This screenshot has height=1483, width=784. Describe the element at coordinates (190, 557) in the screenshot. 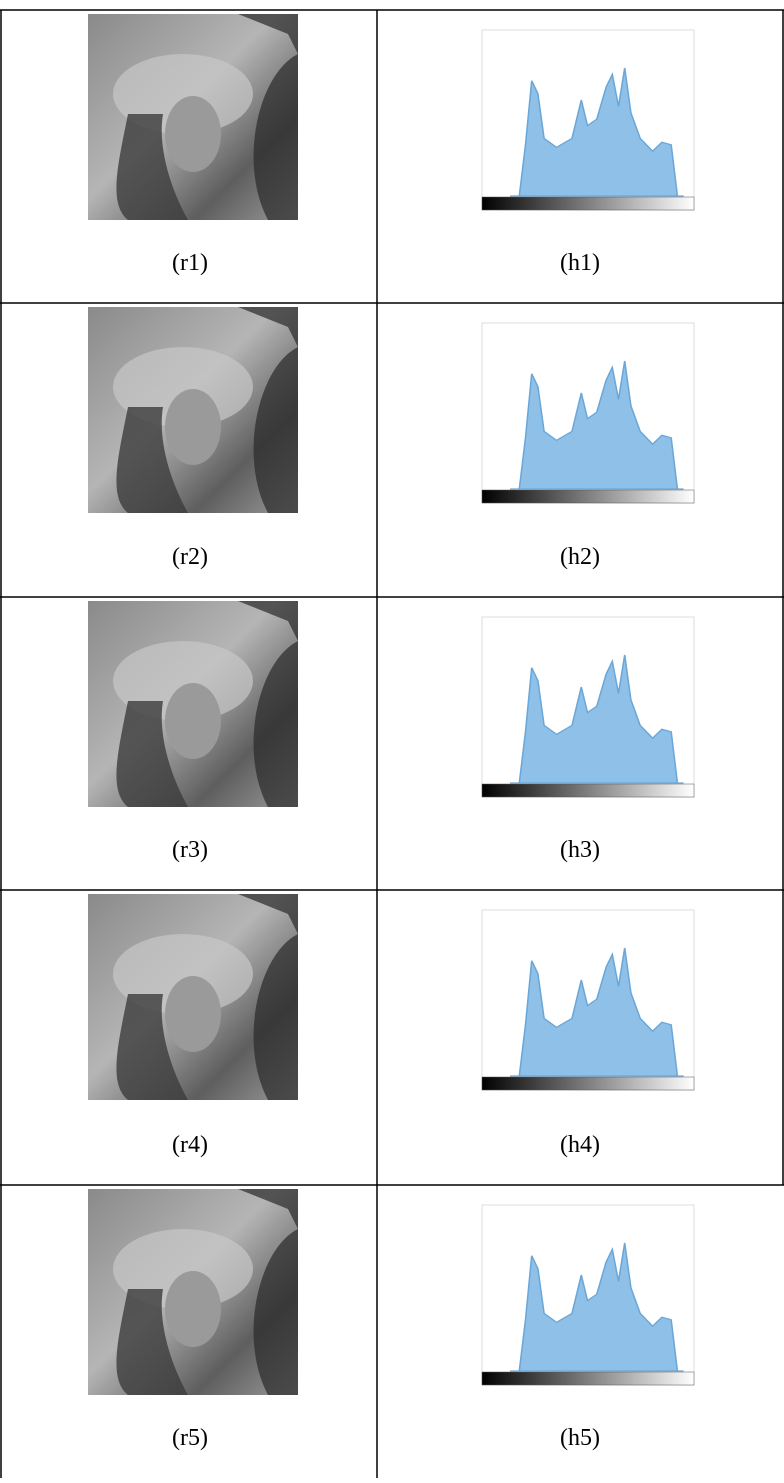

I see `caption: (r2)` at that location.